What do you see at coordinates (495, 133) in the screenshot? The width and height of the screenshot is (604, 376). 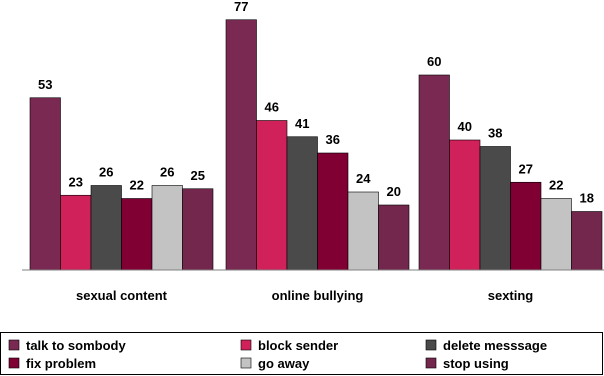 I see `value-label-sexting-delete-messsage: 38` at bounding box center [495, 133].